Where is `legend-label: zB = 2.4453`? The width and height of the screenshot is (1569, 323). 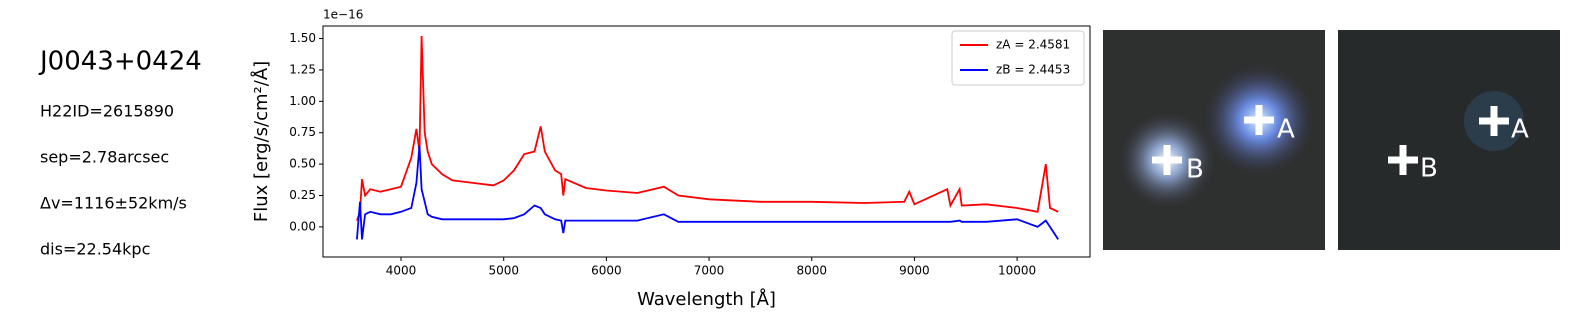 legend-label: zB = 2.4453 is located at coordinates (1033, 70).